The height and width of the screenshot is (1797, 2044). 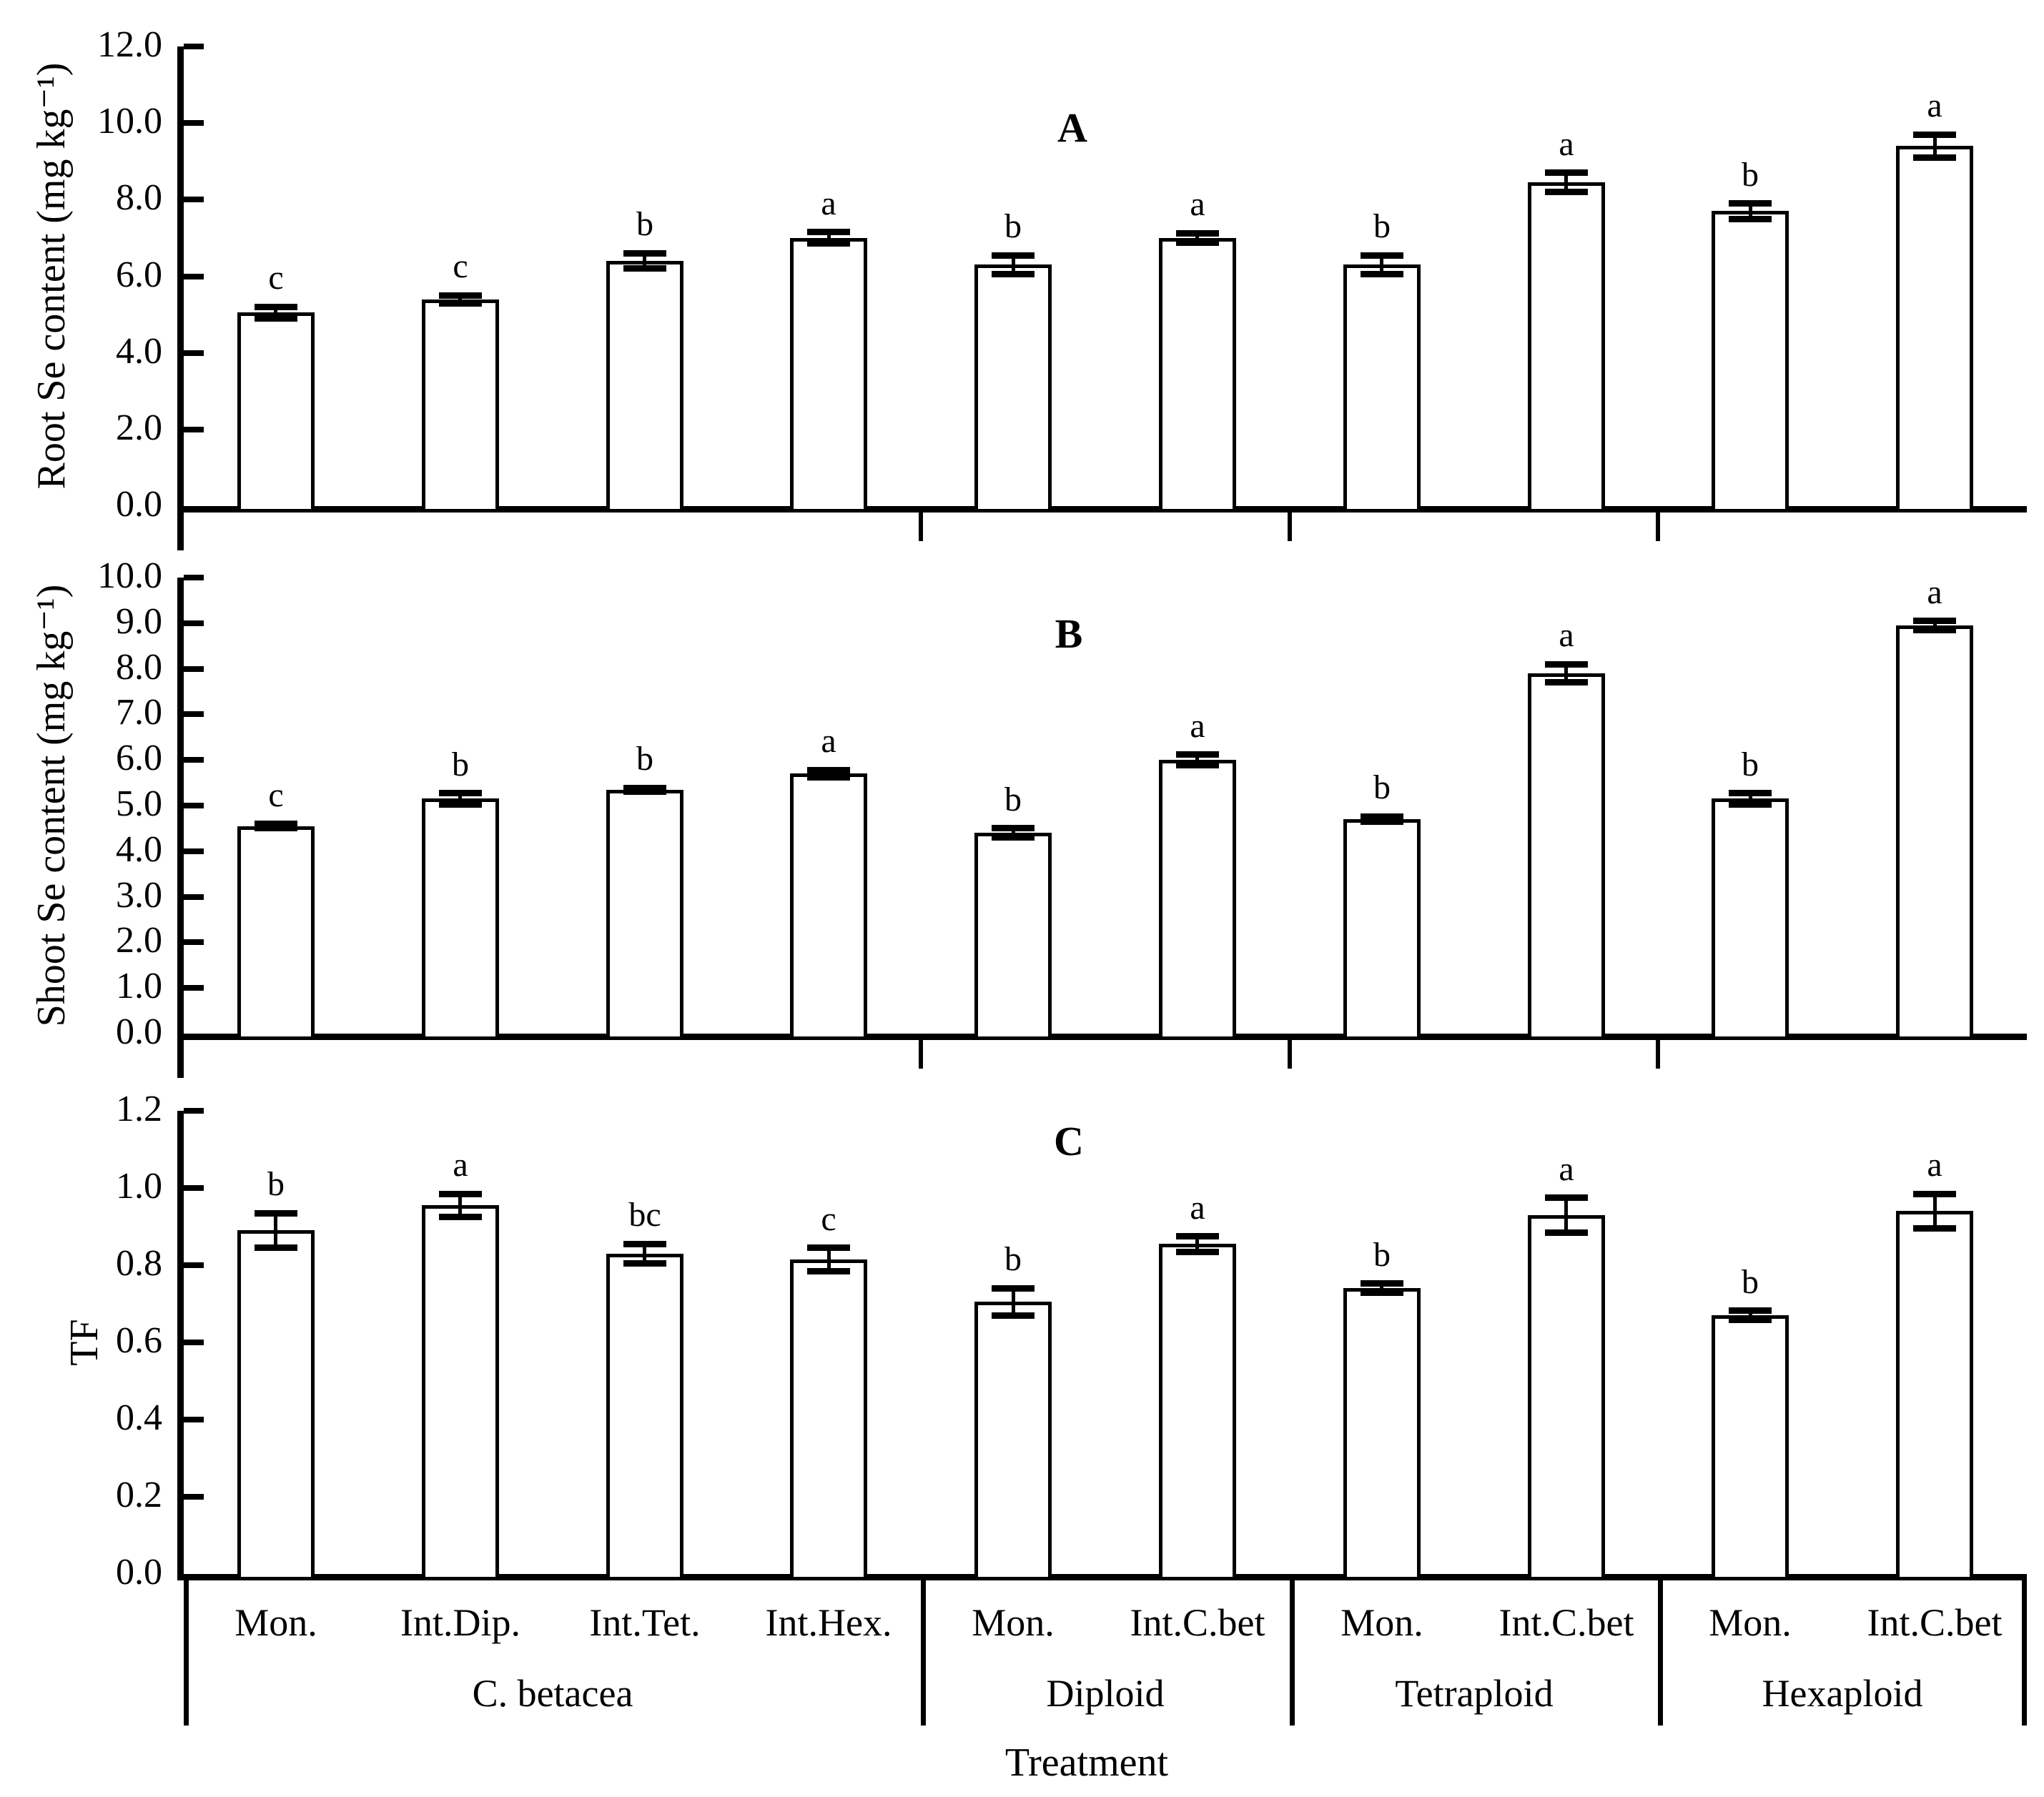 What do you see at coordinates (139, 803) in the screenshot?
I see `y-tick-label: 5.0` at bounding box center [139, 803].